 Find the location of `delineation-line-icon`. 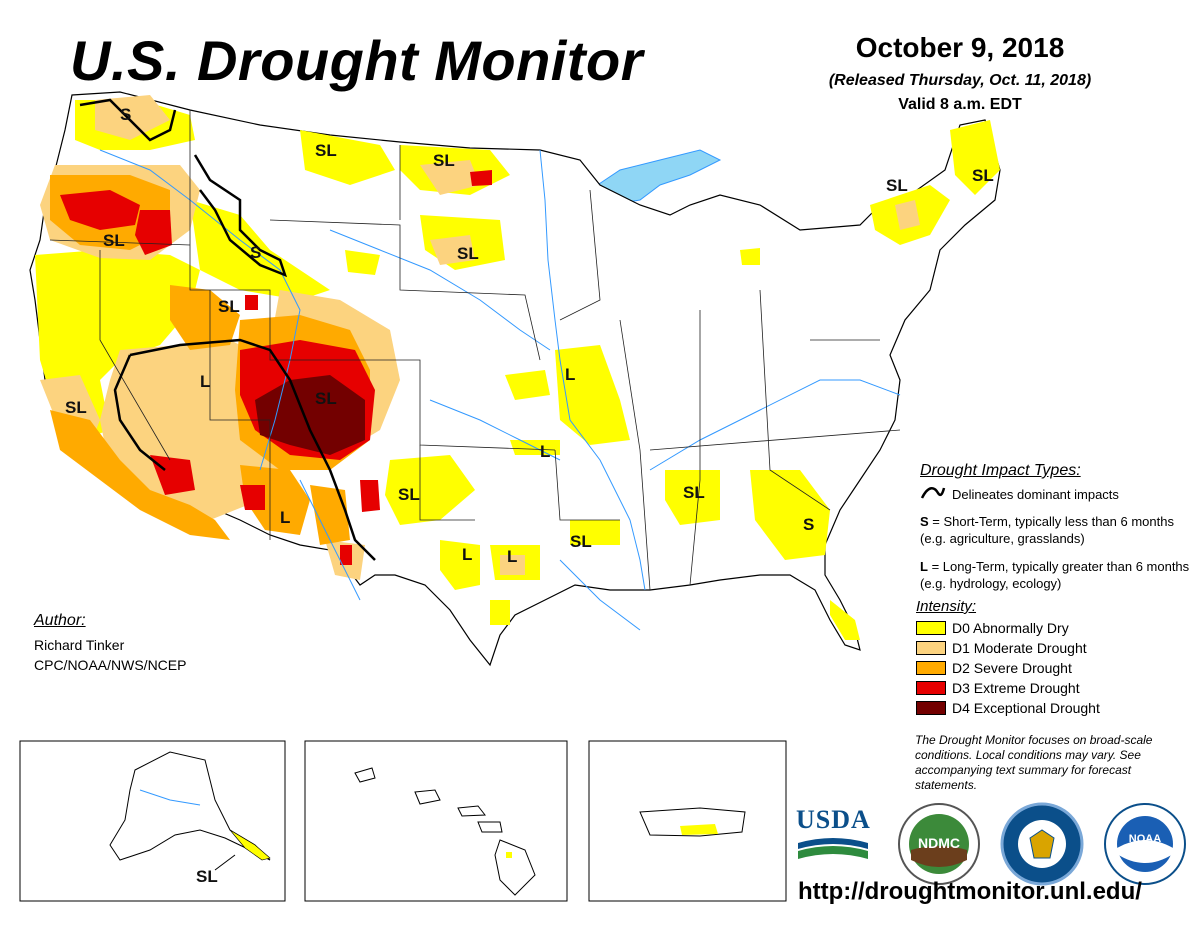

delineation-line-icon is located at coordinates (933, 493).